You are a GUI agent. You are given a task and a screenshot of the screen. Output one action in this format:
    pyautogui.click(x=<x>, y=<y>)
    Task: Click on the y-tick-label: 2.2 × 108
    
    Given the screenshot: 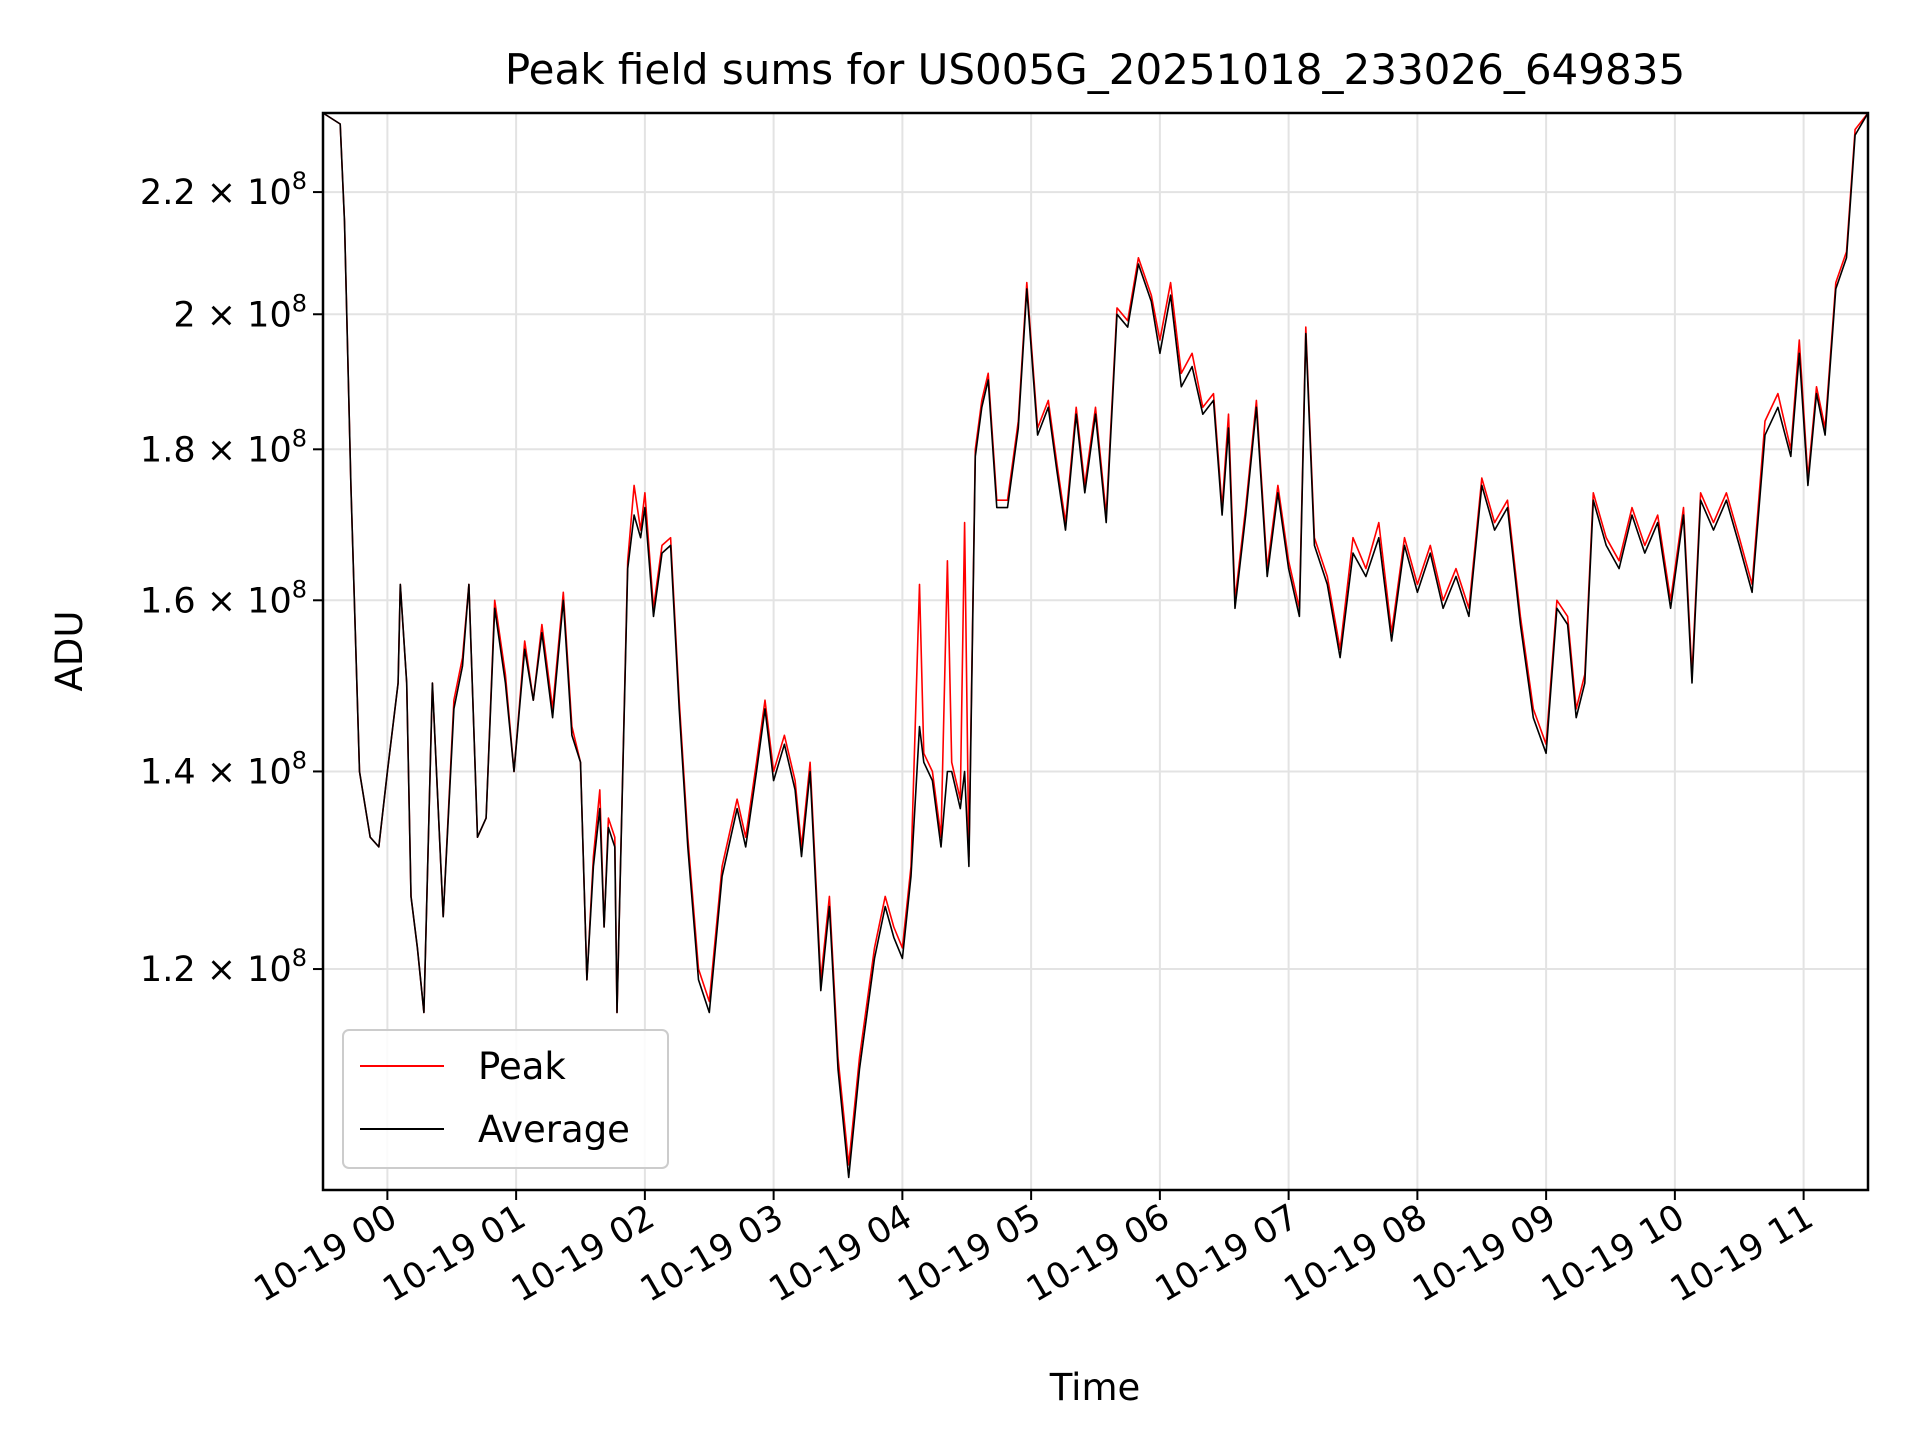 What is the action you would take?
    pyautogui.click(x=223, y=190)
    